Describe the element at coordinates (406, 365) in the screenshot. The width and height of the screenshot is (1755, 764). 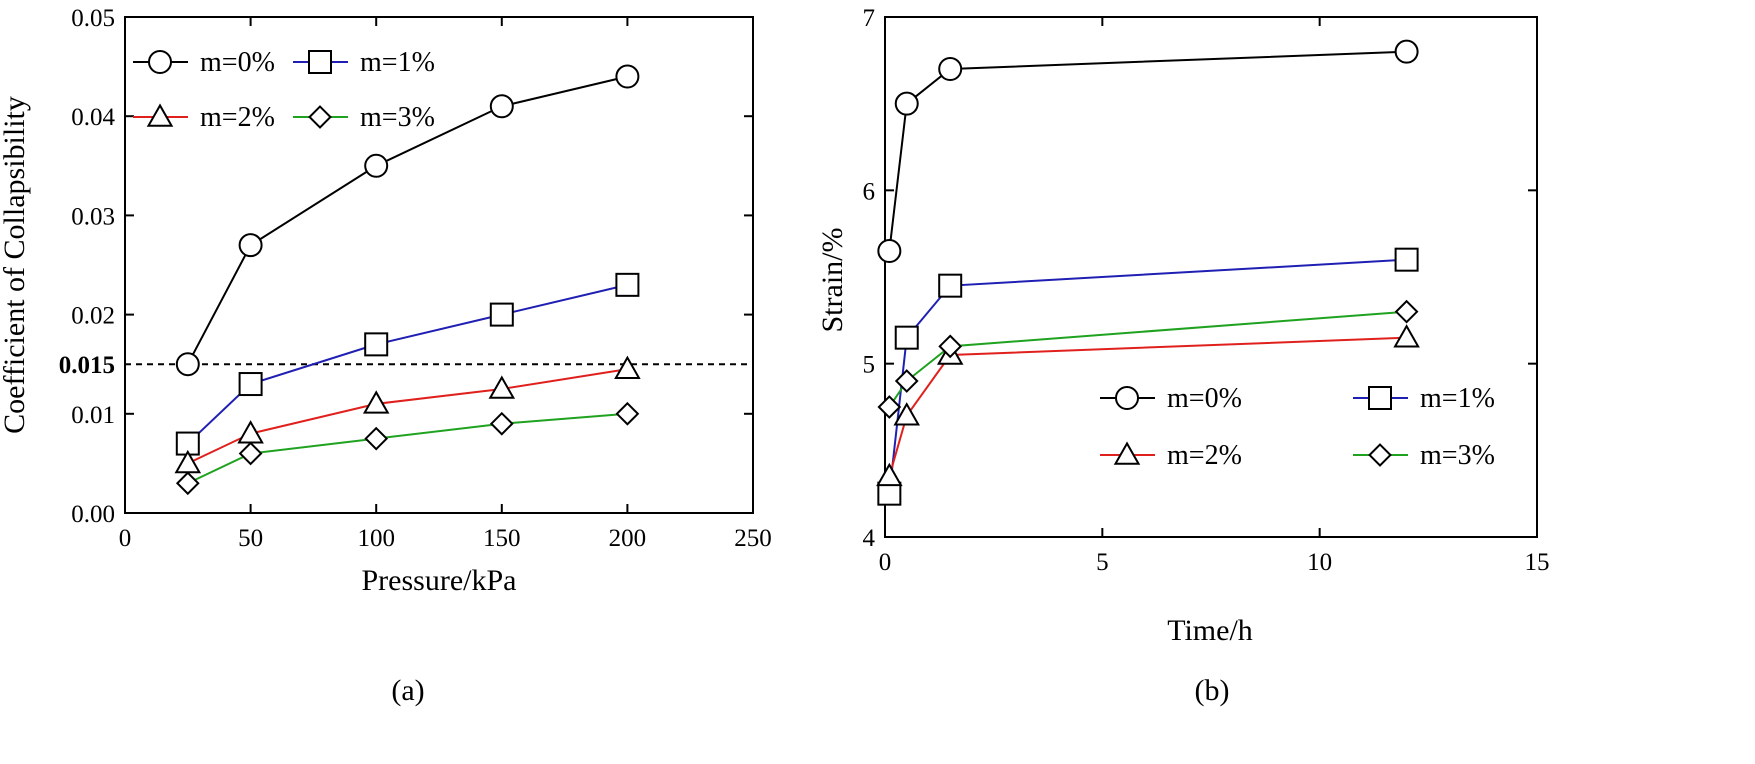
I see `panel-a-reference-line: 0.015` at that location.